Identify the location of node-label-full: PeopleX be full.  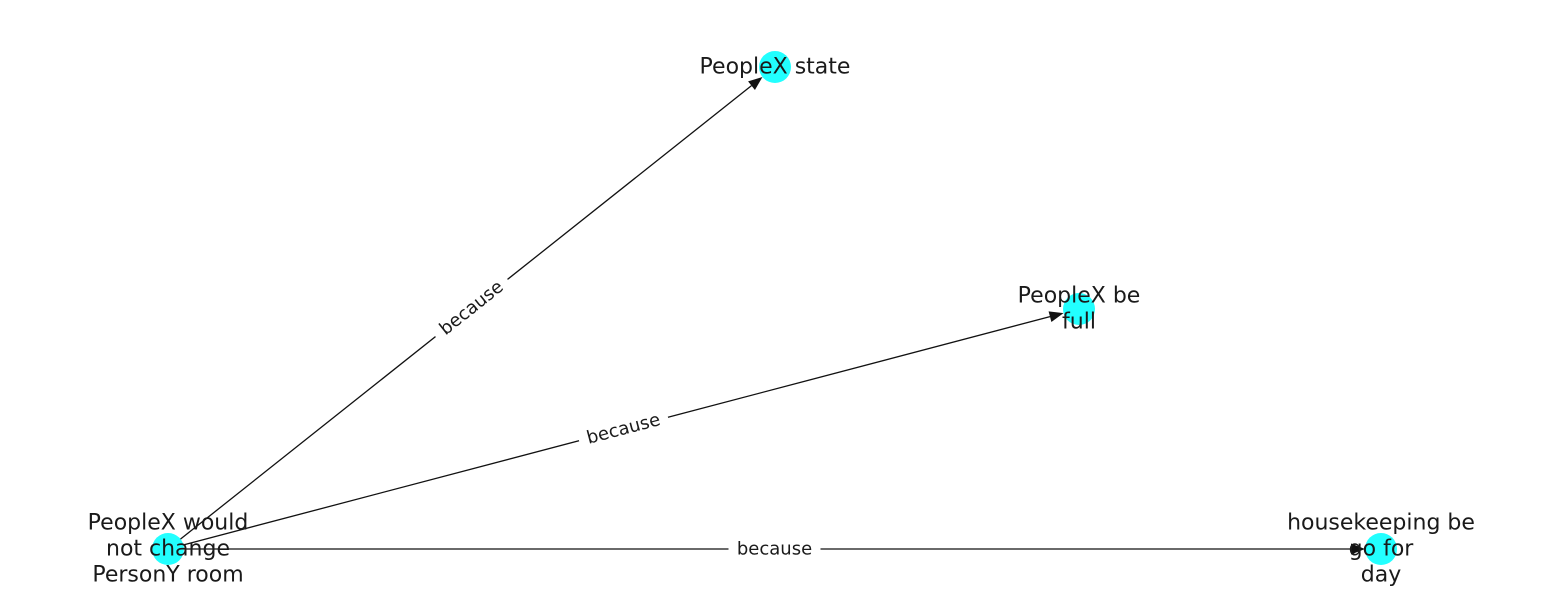
(1079, 309).